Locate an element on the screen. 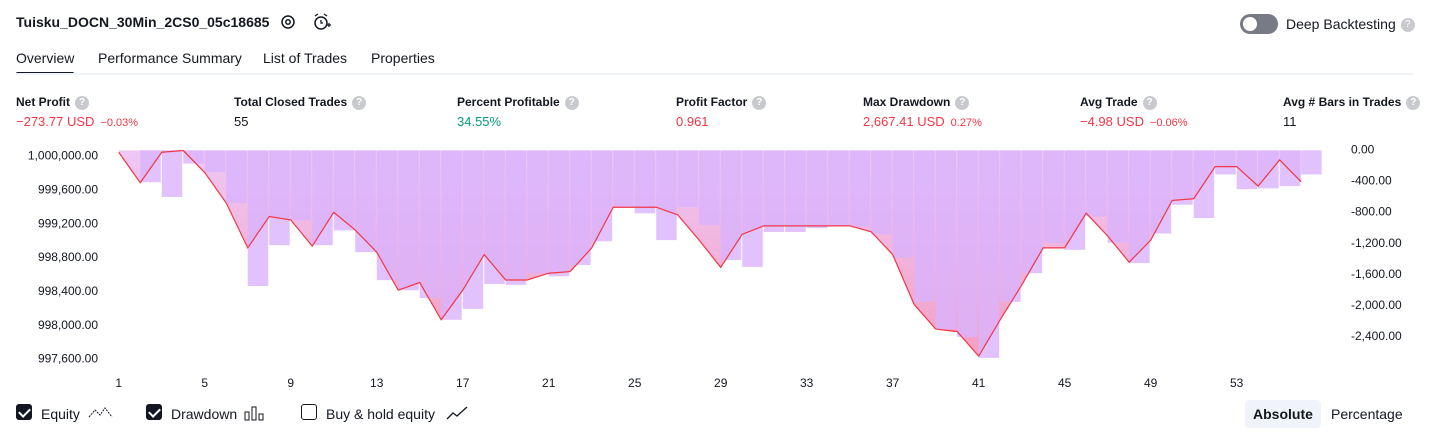 The image size is (1431, 438). y2-tick-label: -400.00 is located at coordinates (1371, 181).